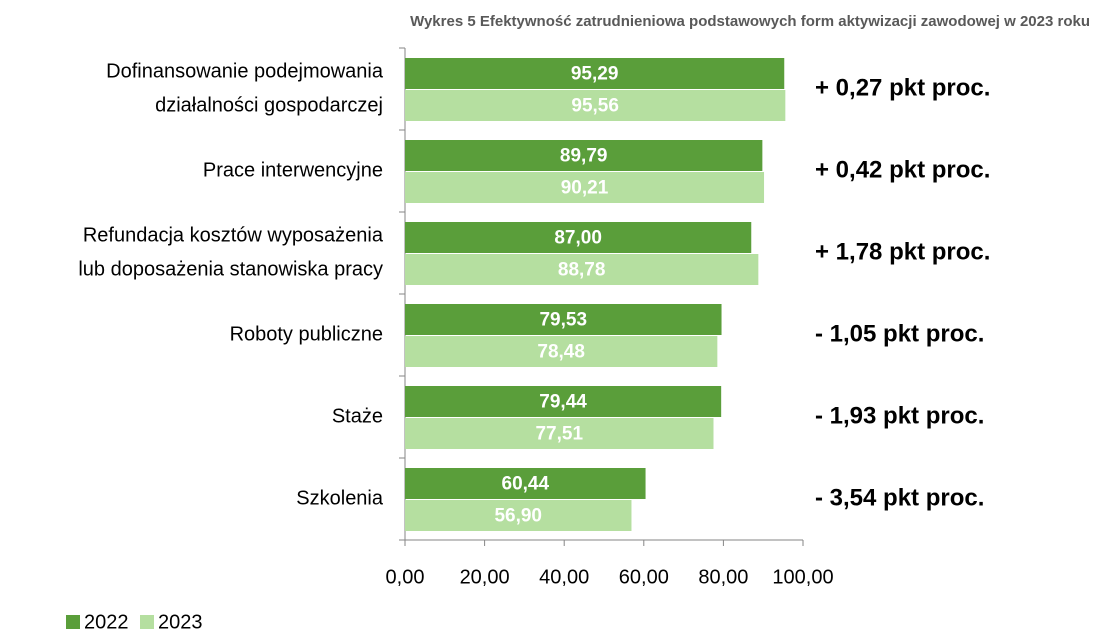  I want to click on value-label: 79,53, so click(563, 320).